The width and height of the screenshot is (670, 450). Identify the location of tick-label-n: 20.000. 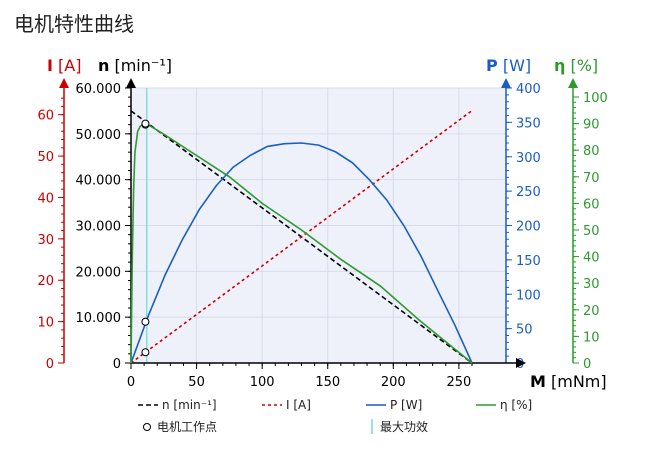
(99, 272).